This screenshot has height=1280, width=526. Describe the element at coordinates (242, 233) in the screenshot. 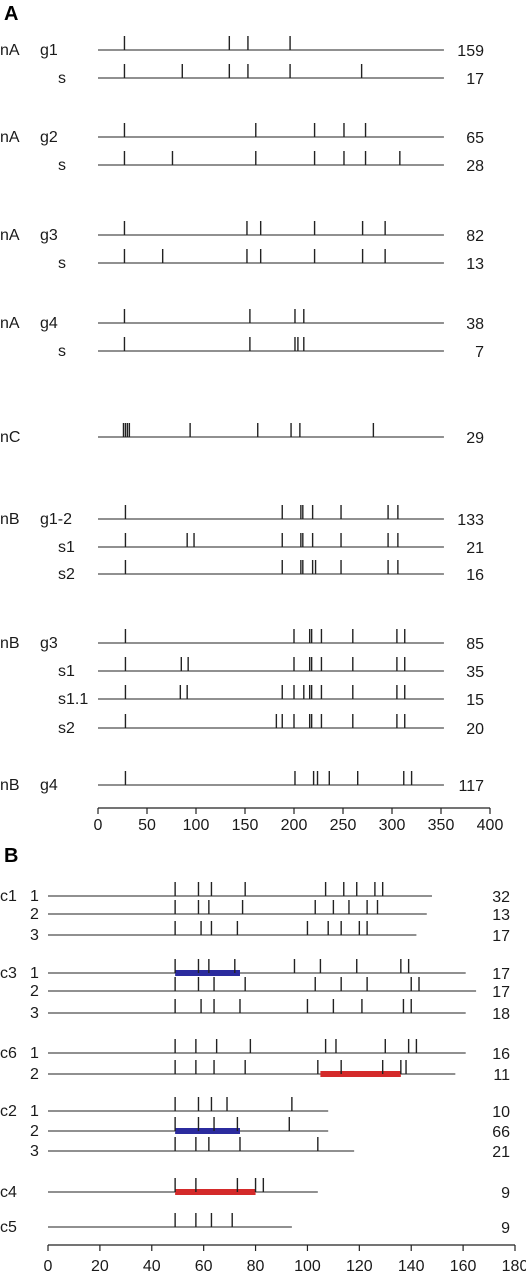

I see `panel-a-row: nA g3 82` at that location.